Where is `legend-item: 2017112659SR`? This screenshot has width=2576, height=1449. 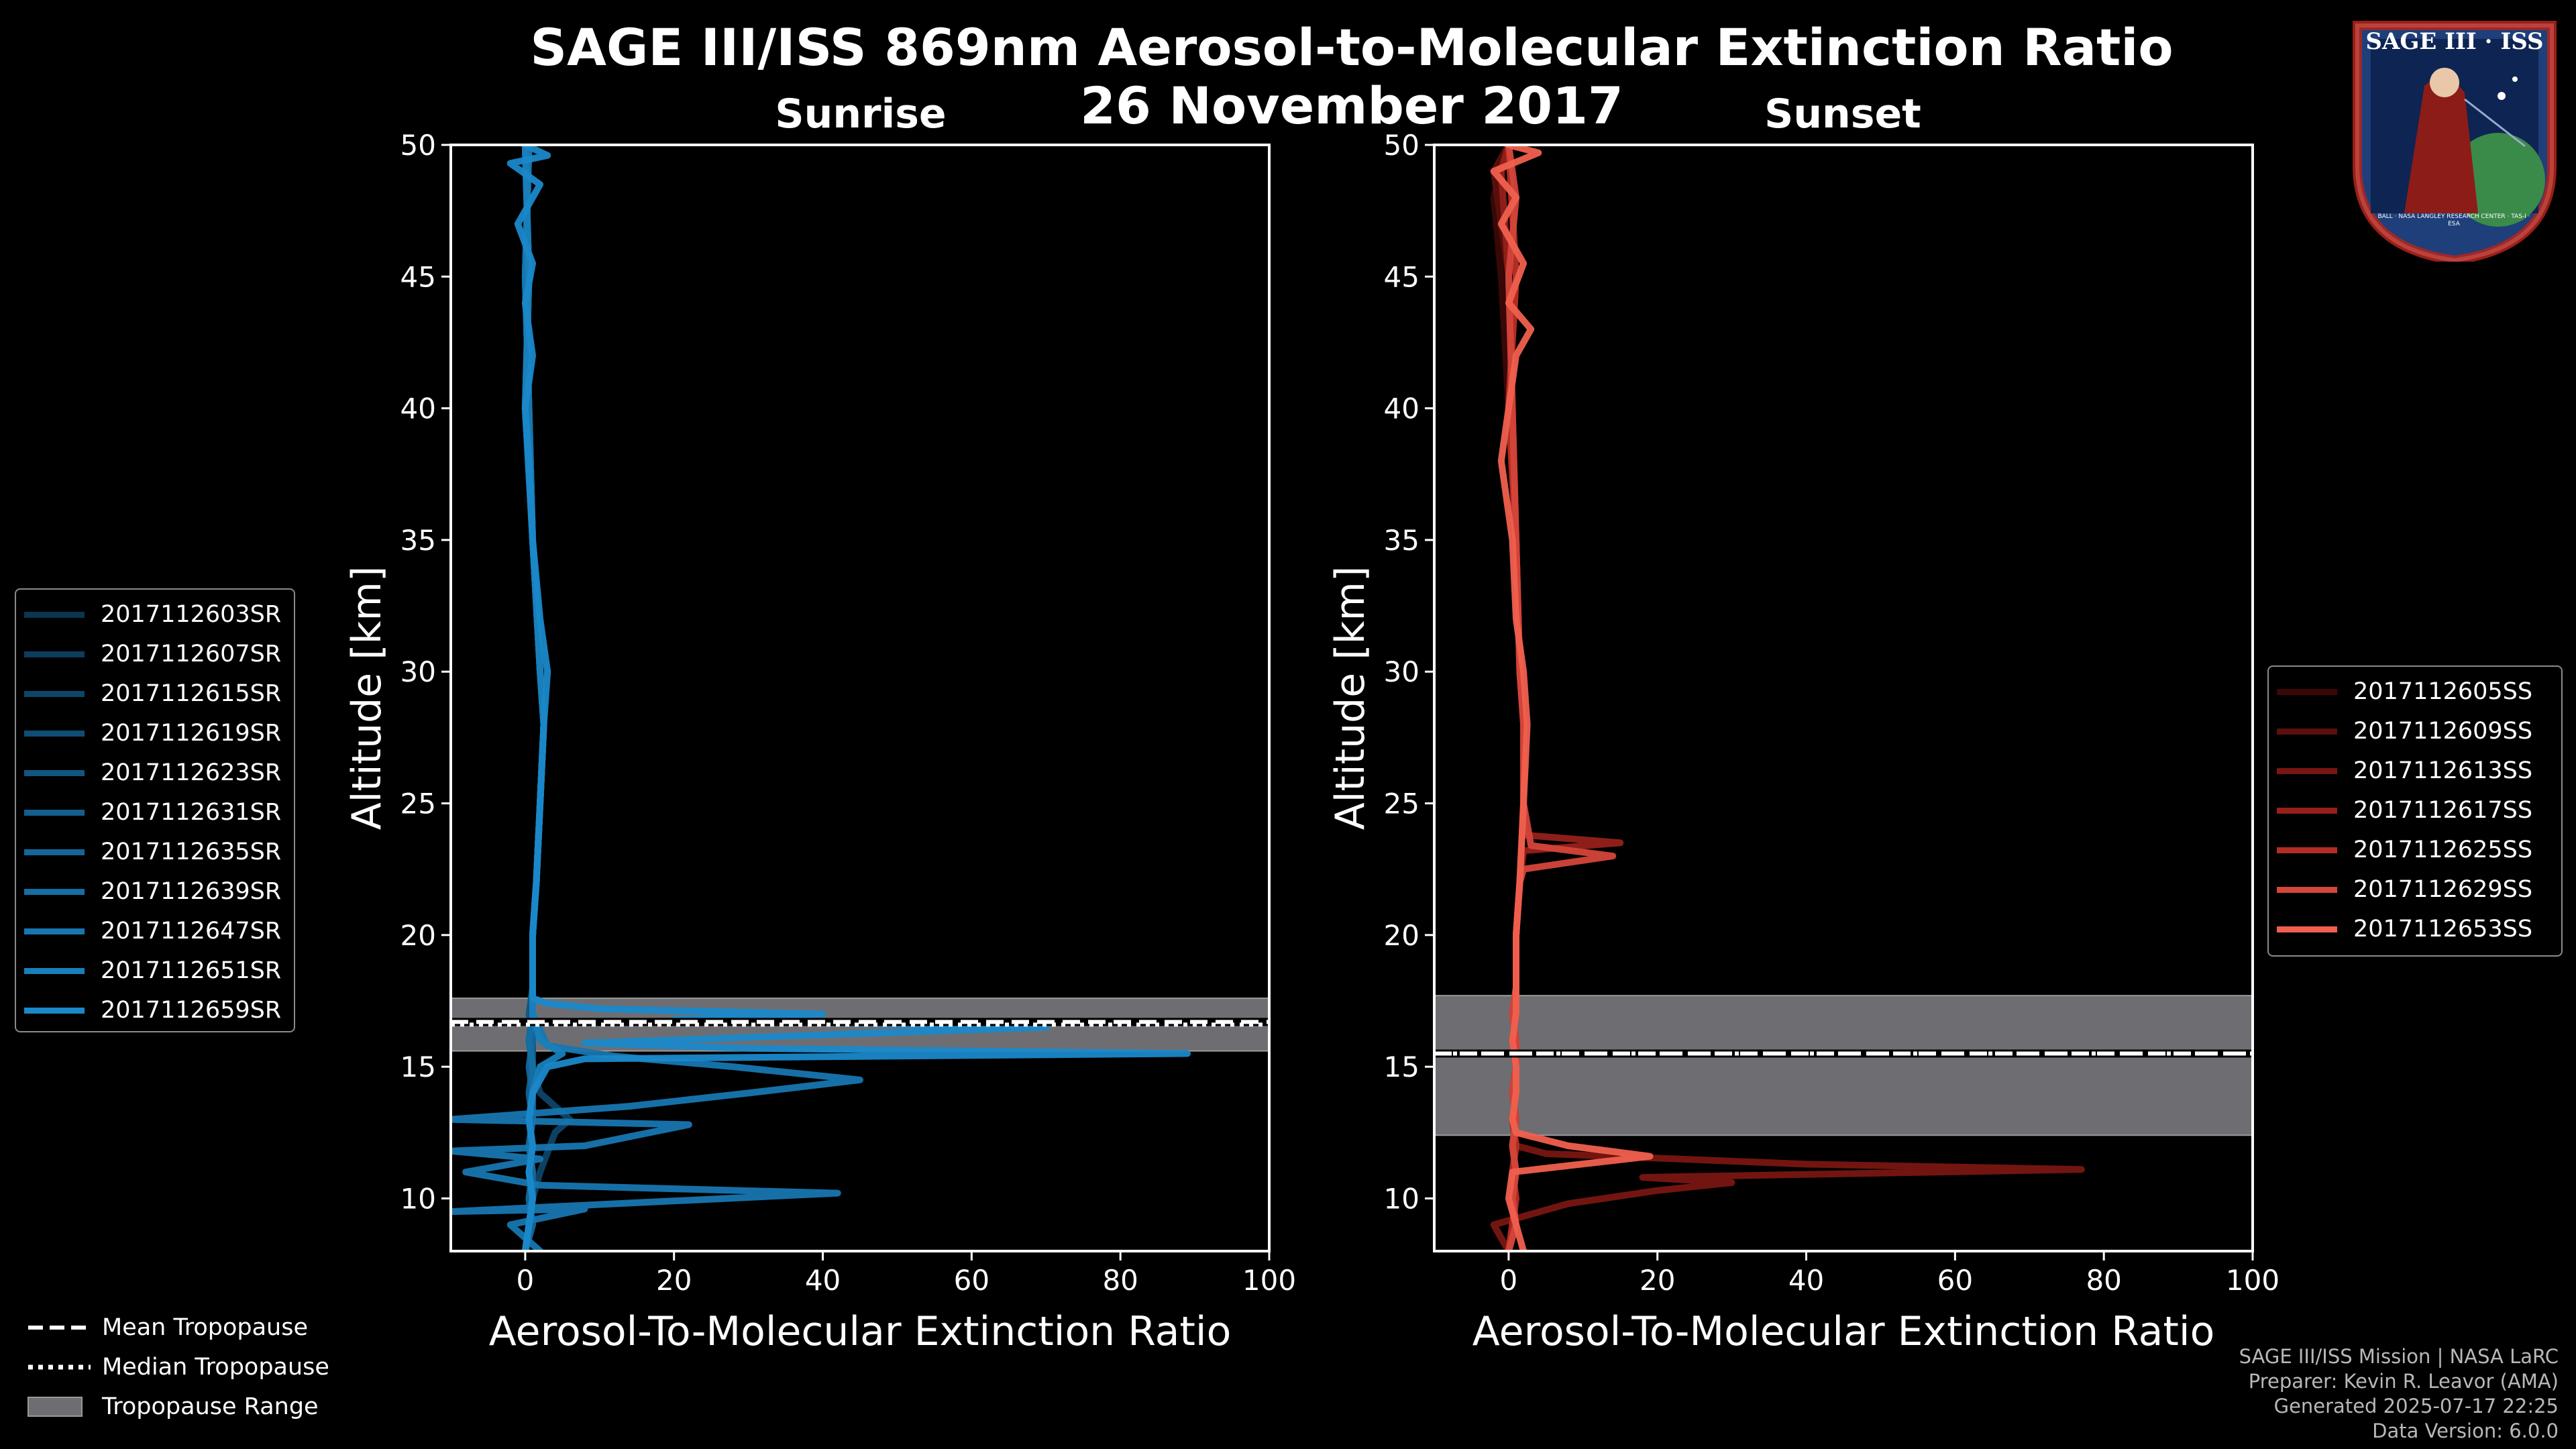 legend-item: 2017112659SR is located at coordinates (155, 1010).